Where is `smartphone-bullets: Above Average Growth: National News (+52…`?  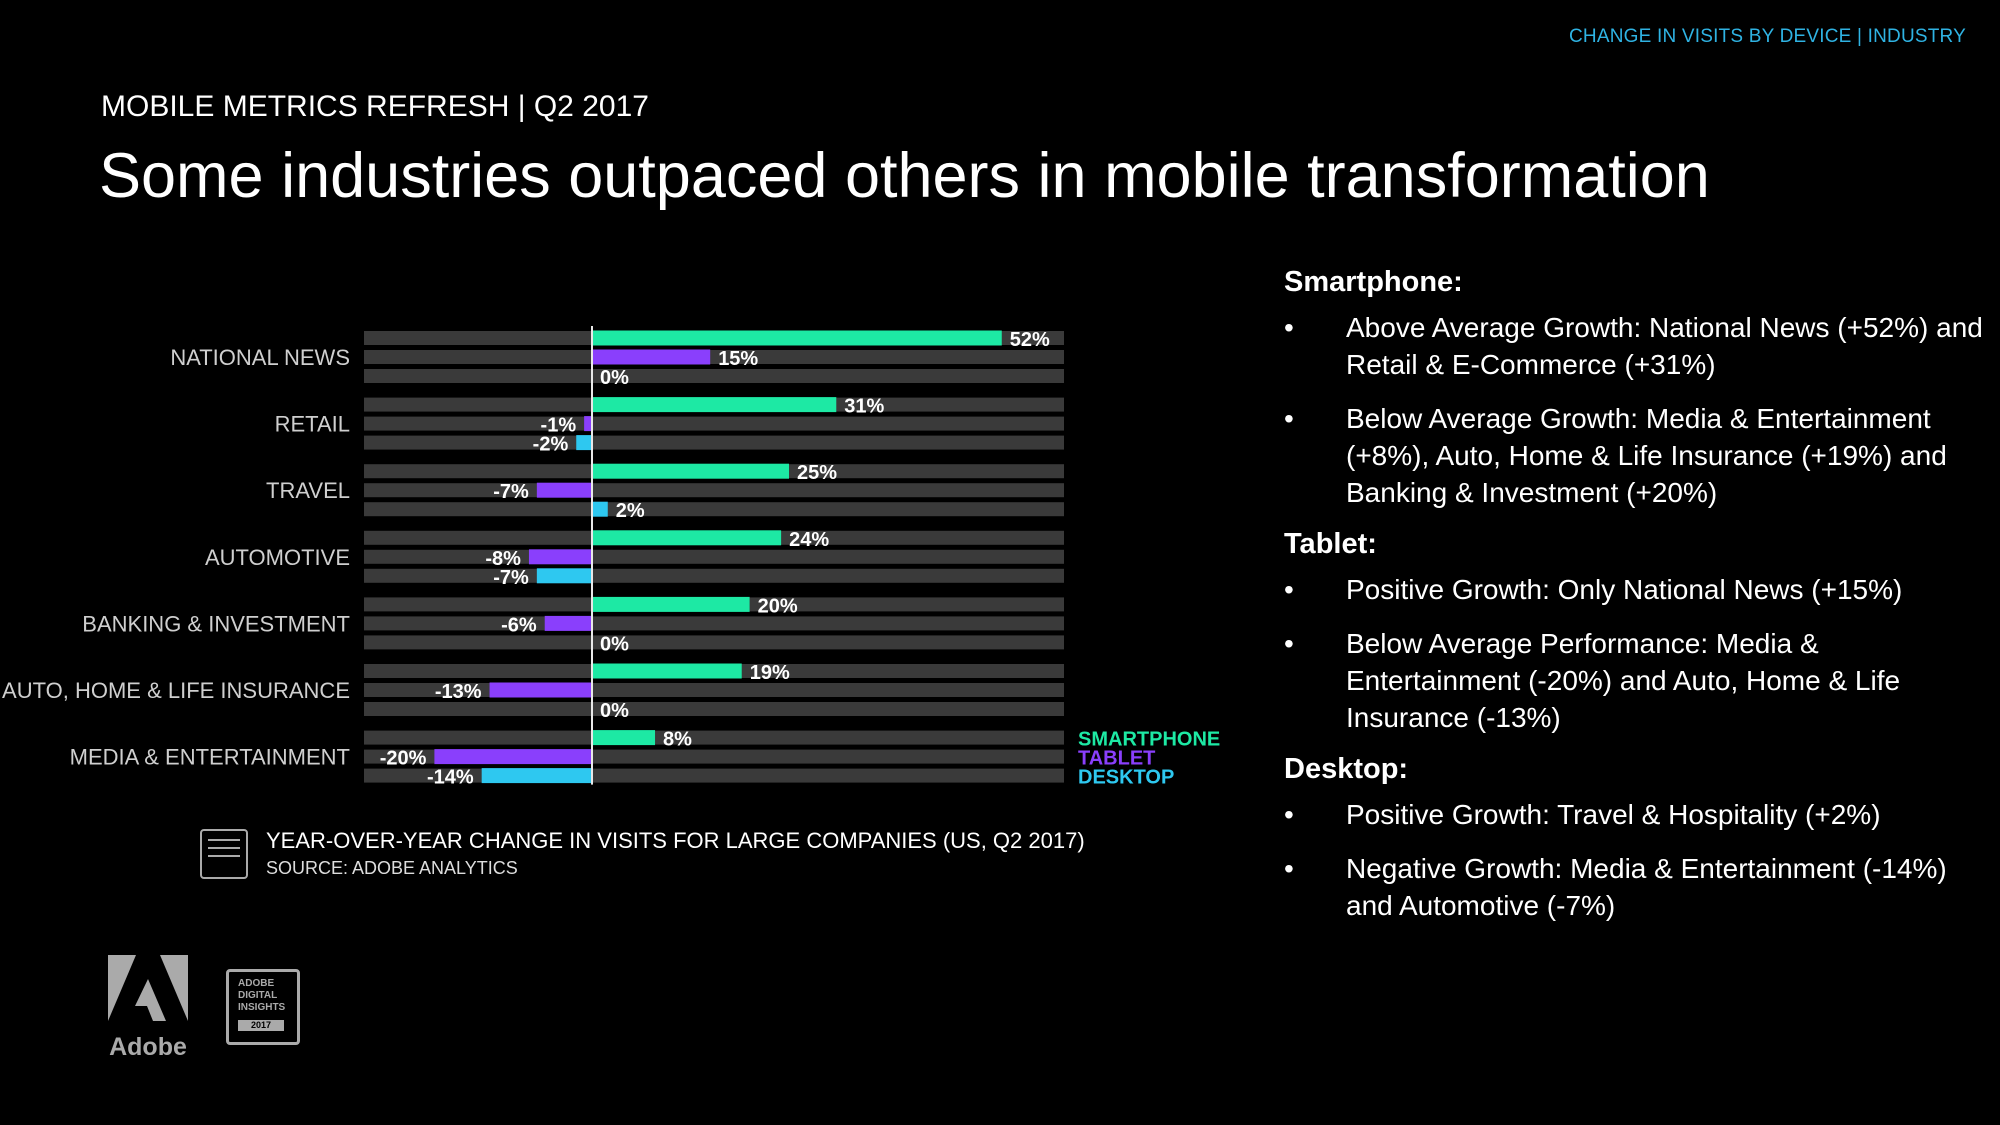
smartphone-bullets: Above Average Growth: National News (+52… is located at coordinates (1634, 410).